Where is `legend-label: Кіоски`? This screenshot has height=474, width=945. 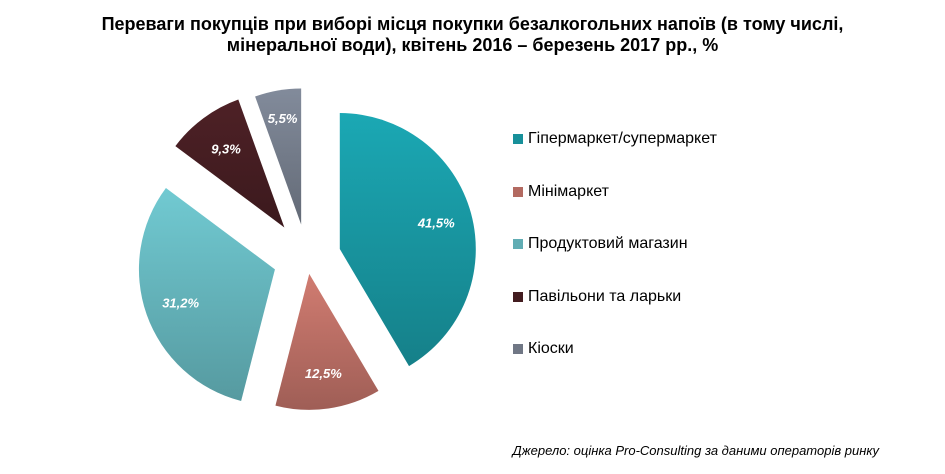 legend-label: Кіоски is located at coordinates (551, 348).